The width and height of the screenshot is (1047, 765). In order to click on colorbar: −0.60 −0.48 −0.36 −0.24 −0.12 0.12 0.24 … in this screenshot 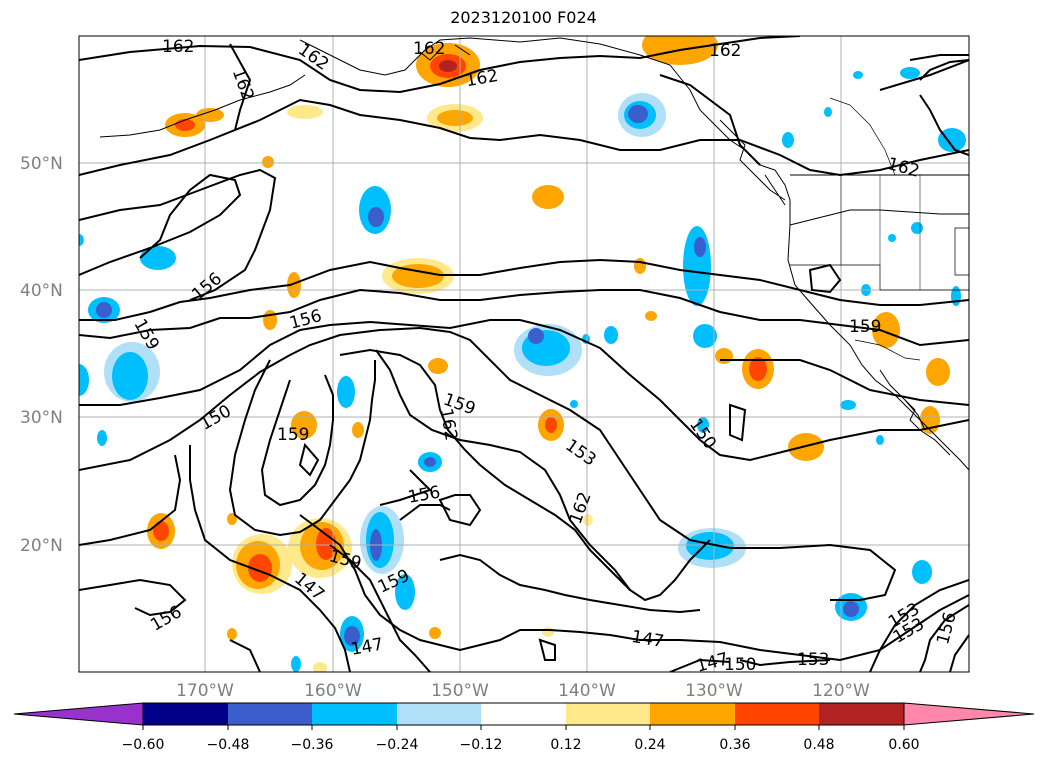, I will do `click(524, 727)`.